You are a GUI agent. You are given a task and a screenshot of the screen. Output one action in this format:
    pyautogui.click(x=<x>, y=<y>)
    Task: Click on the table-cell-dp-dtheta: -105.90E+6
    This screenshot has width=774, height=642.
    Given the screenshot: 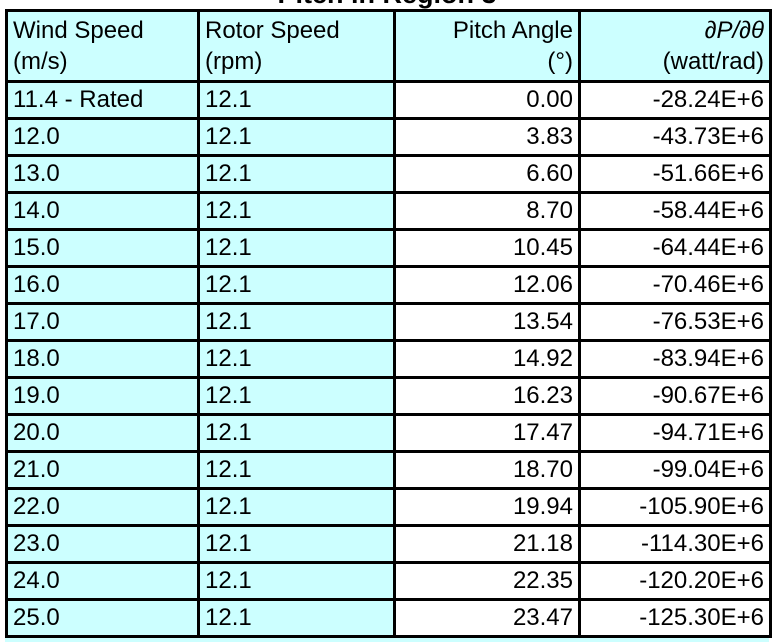 What is the action you would take?
    pyautogui.click(x=675, y=507)
    